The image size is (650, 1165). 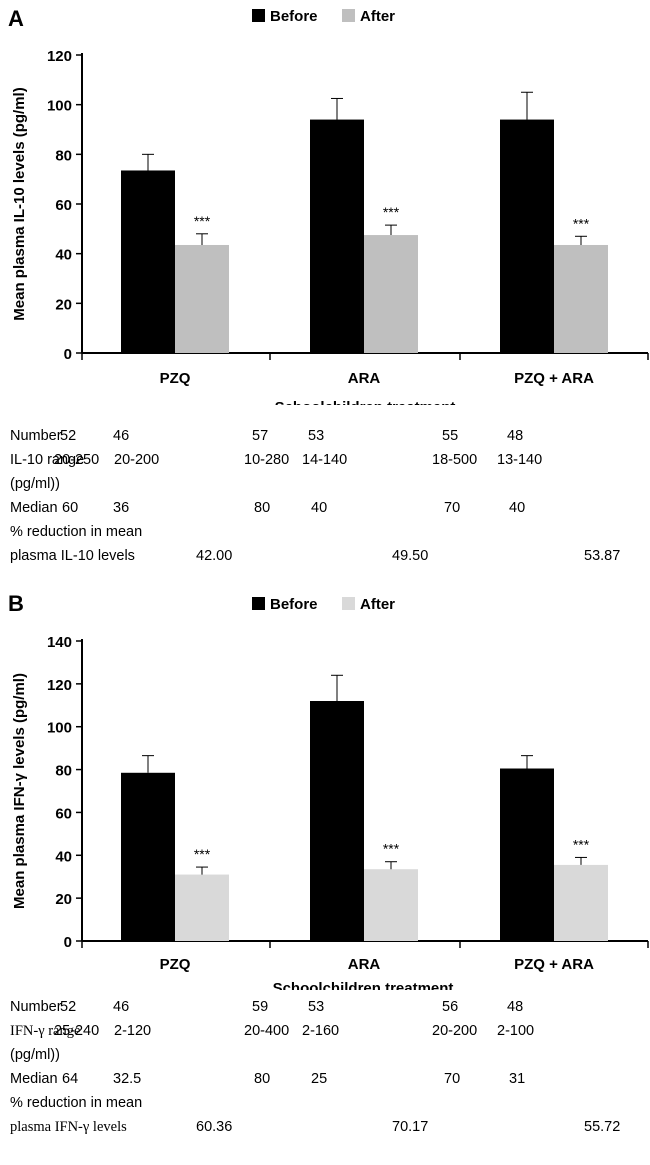 I want to click on cell-median-pzq-before: 60, so click(x=70, y=508).